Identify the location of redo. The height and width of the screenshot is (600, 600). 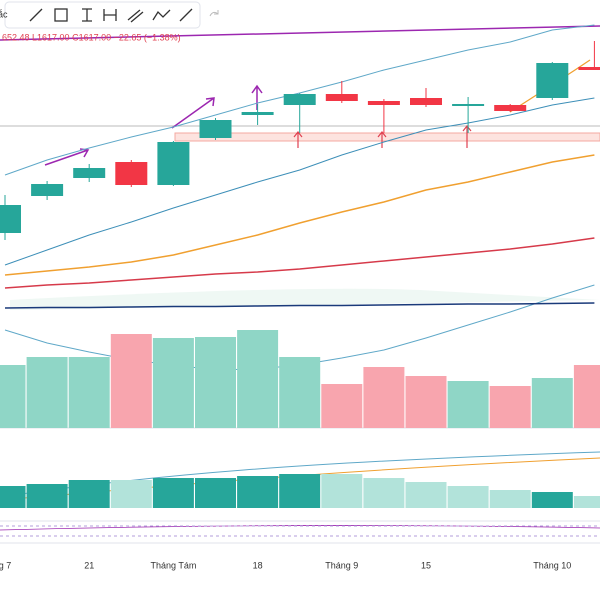
(214, 13).